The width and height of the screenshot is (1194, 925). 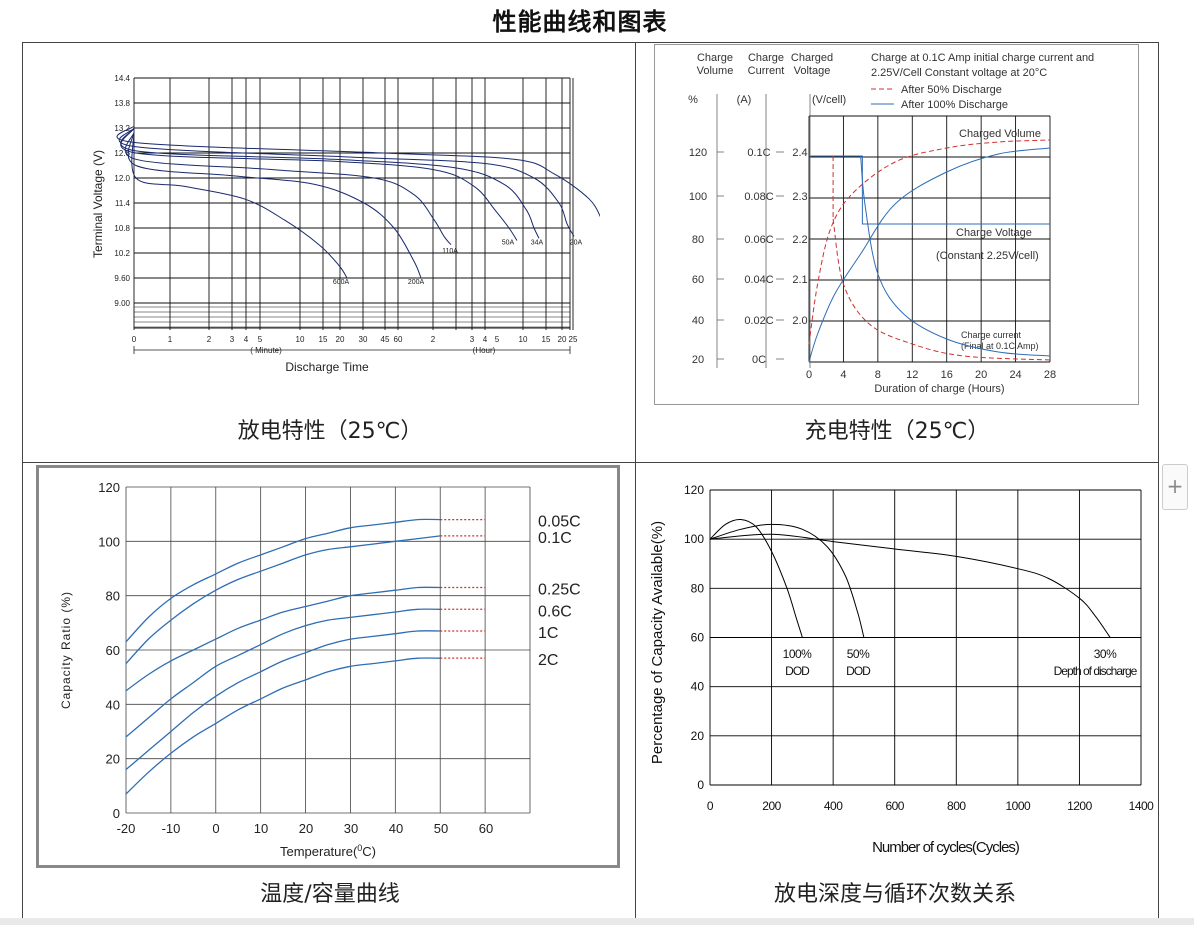 I want to click on x-unit-minute: ( Minute), so click(x=266, y=350).